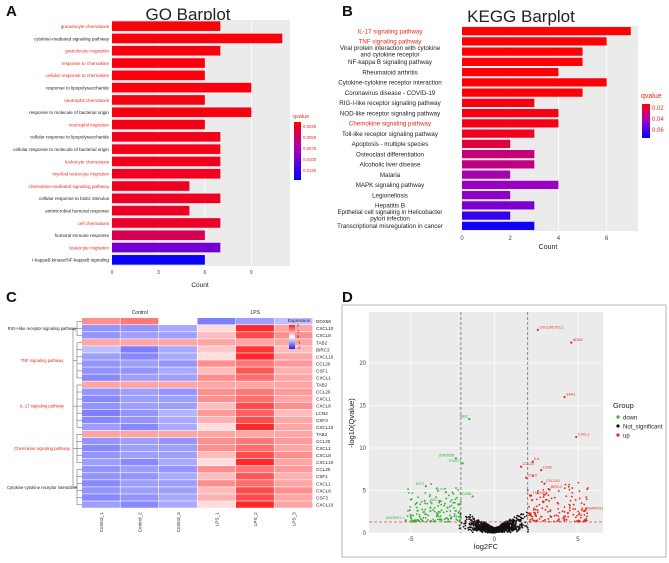 The height and width of the screenshot is (563, 669). What do you see at coordinates (182, 273) in the screenshot?
I see `go-x-tick-labels: 0 3 6 9` at bounding box center [182, 273].